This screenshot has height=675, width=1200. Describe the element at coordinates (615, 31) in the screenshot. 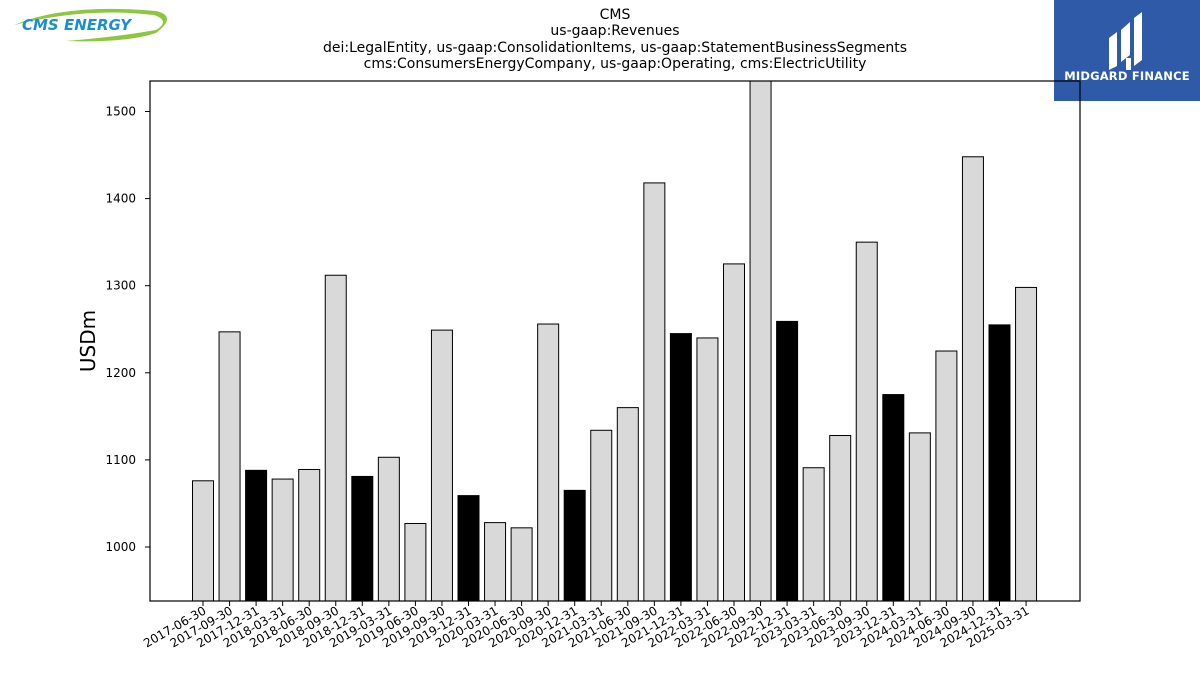

I see `title-line-concept: us-gaap:Revenues` at that location.